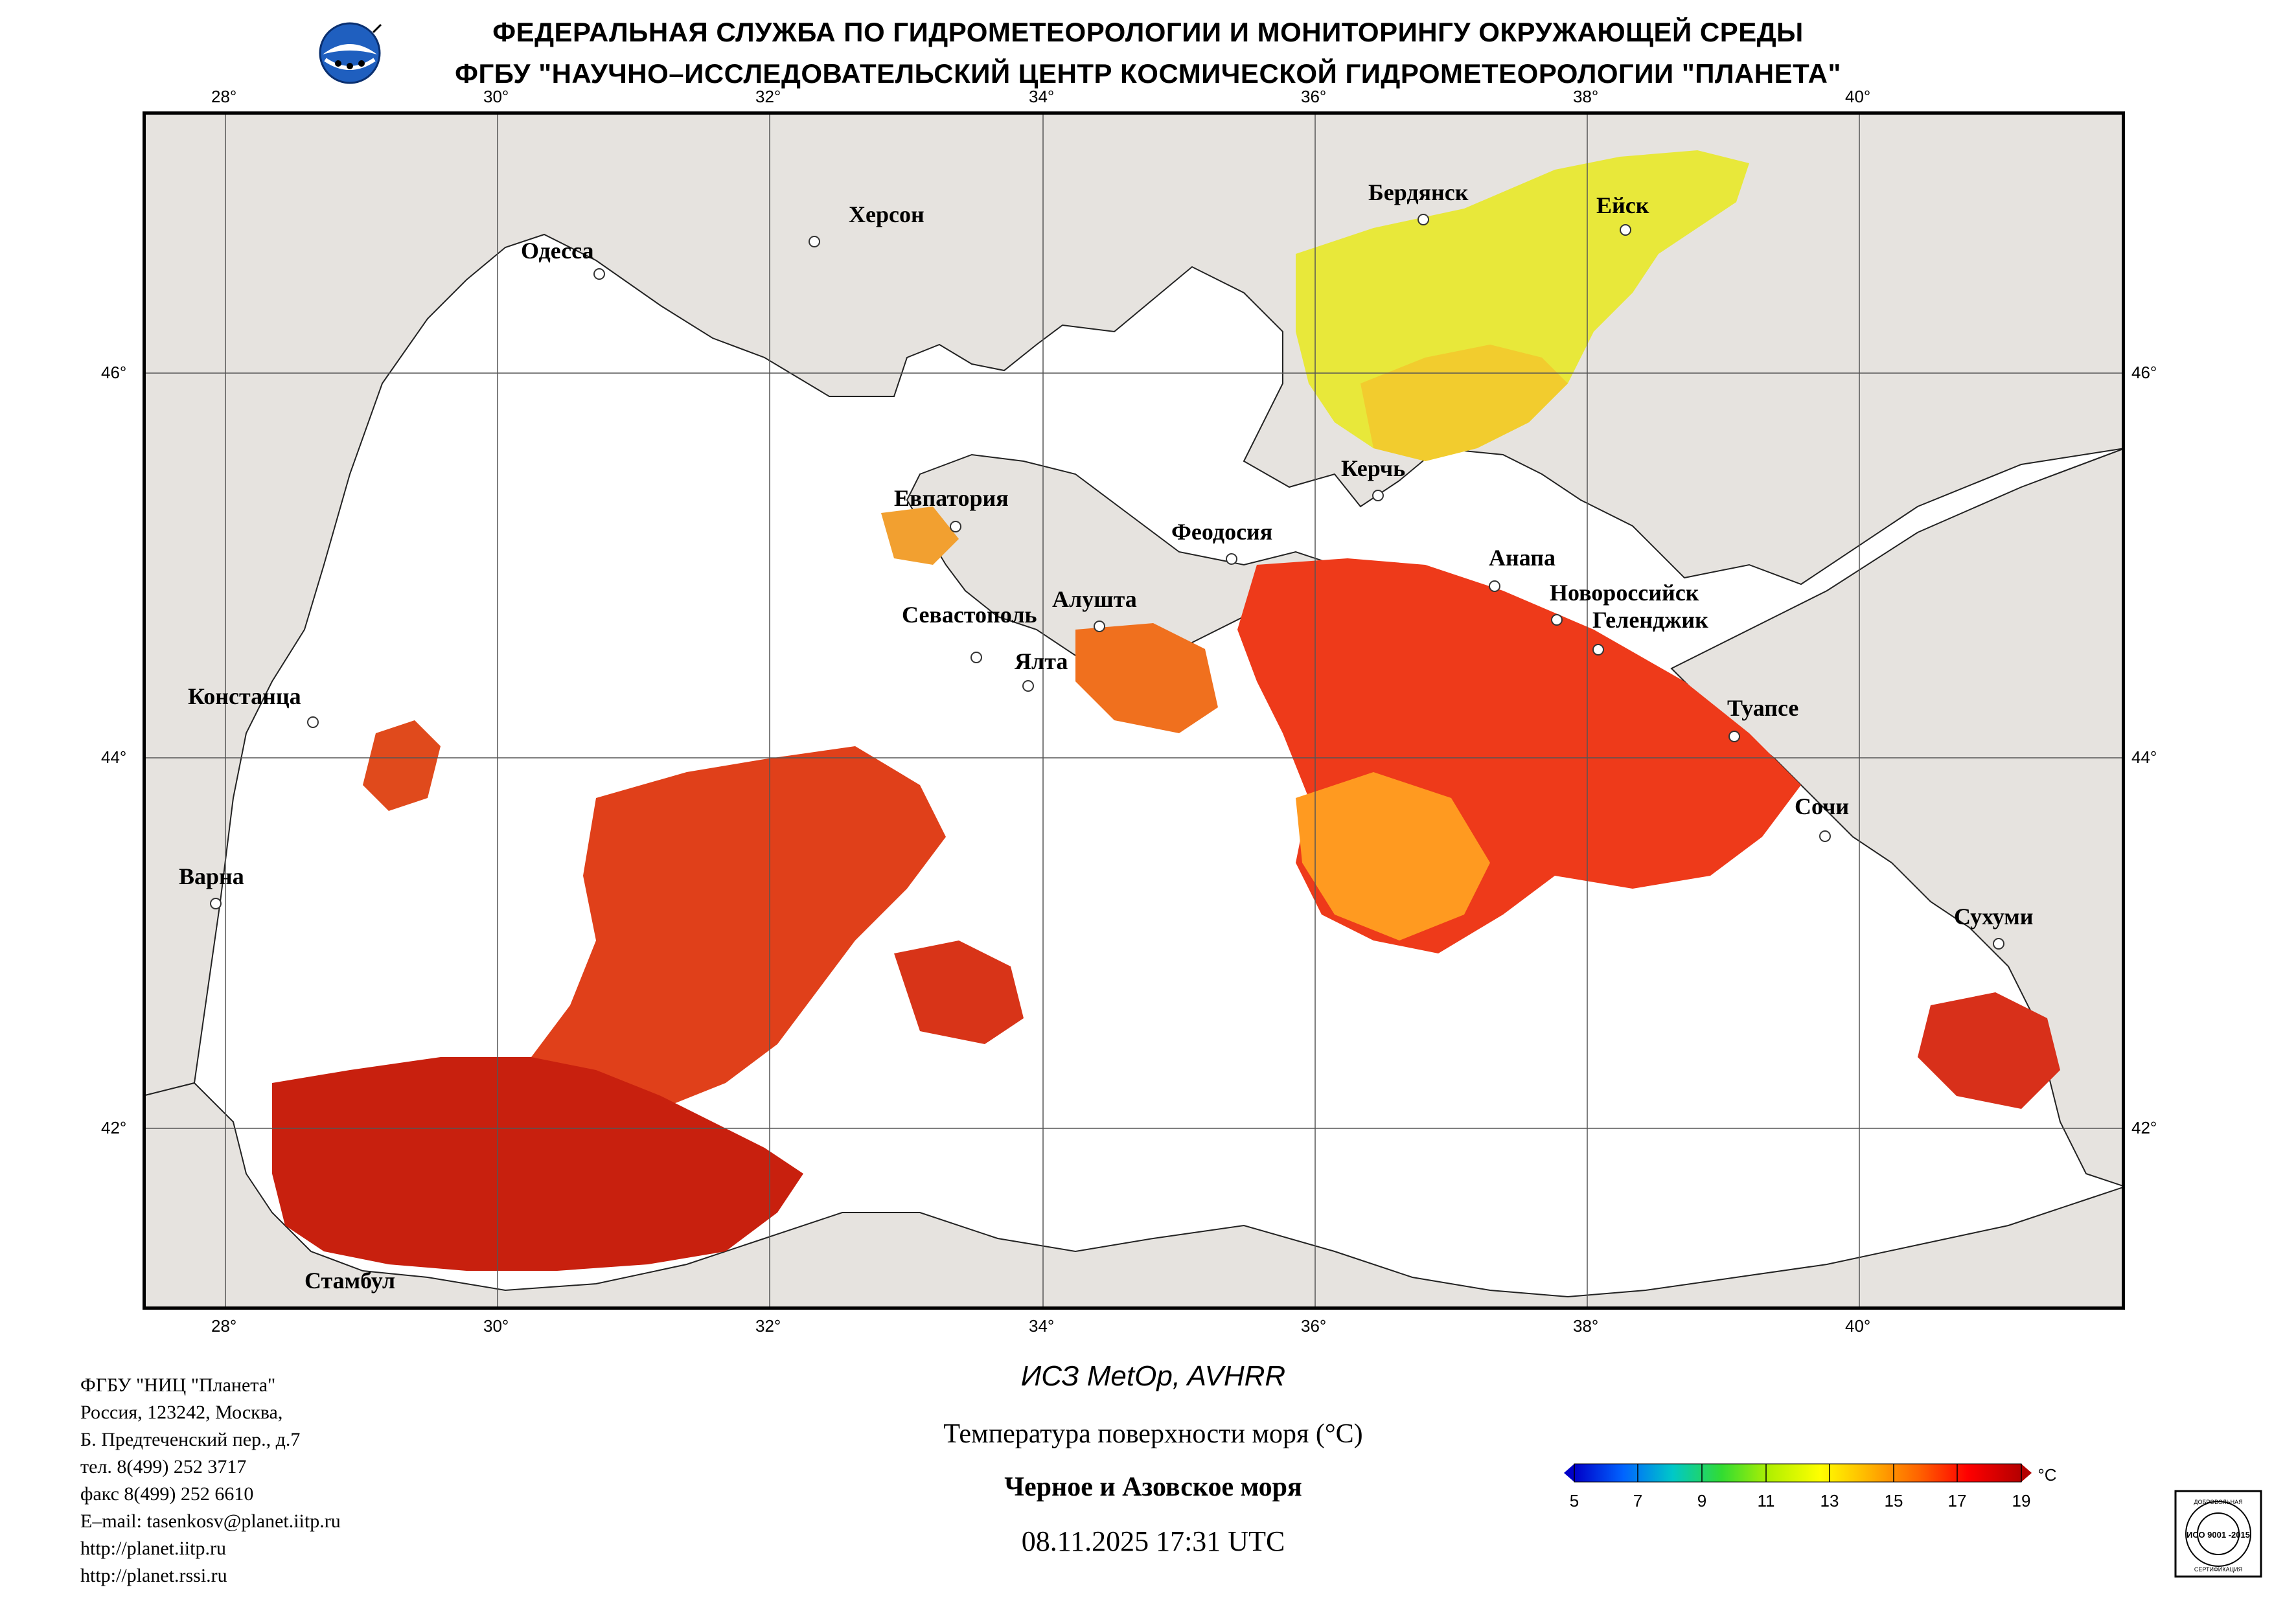 This screenshot has width=2296, height=1607. Describe the element at coordinates (178, 1385) in the screenshot. I see `org-line: ФГБУ "НИЦ "Планета"` at that location.